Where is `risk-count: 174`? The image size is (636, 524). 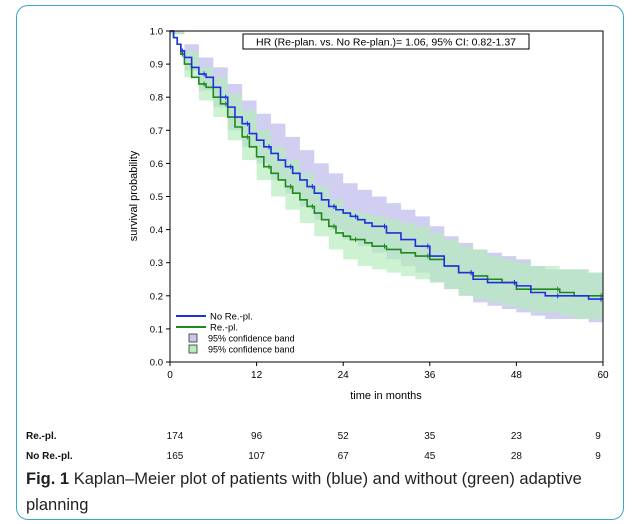
risk-count: 174 is located at coordinates (175, 436).